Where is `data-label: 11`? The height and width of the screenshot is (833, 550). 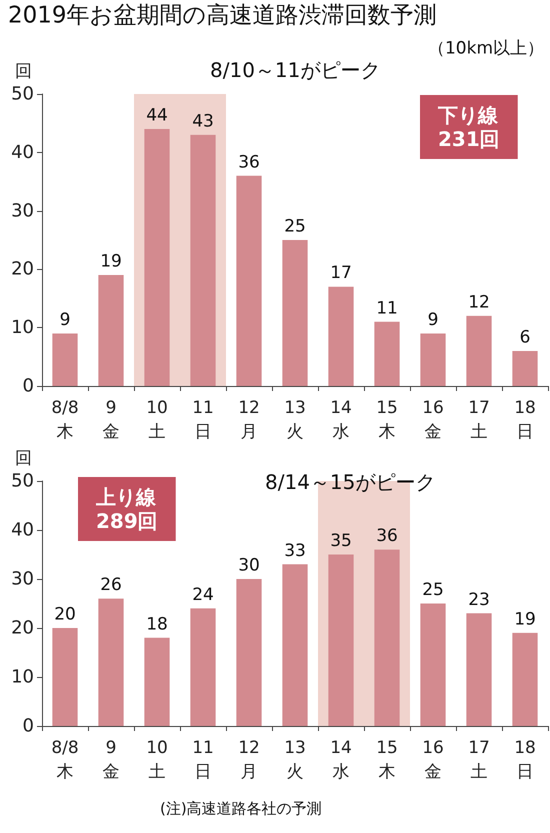 data-label: 11 is located at coordinates (387, 308).